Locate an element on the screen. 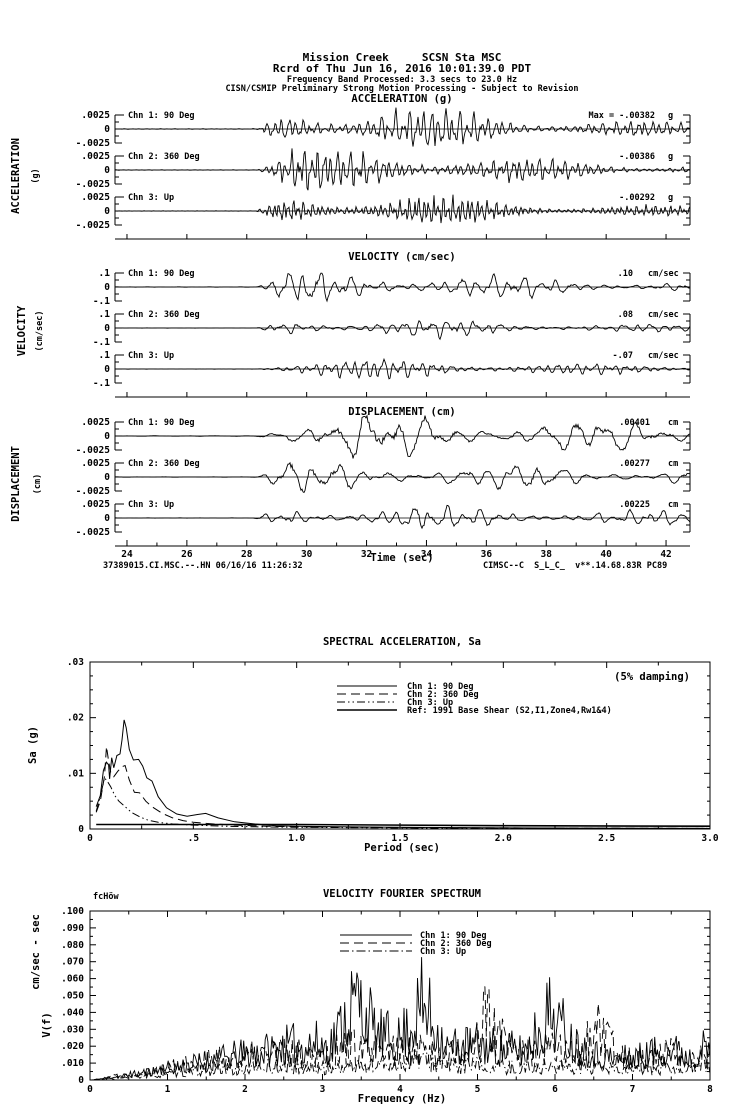  period-tick-label: 3.0 is located at coordinates (709, 838).